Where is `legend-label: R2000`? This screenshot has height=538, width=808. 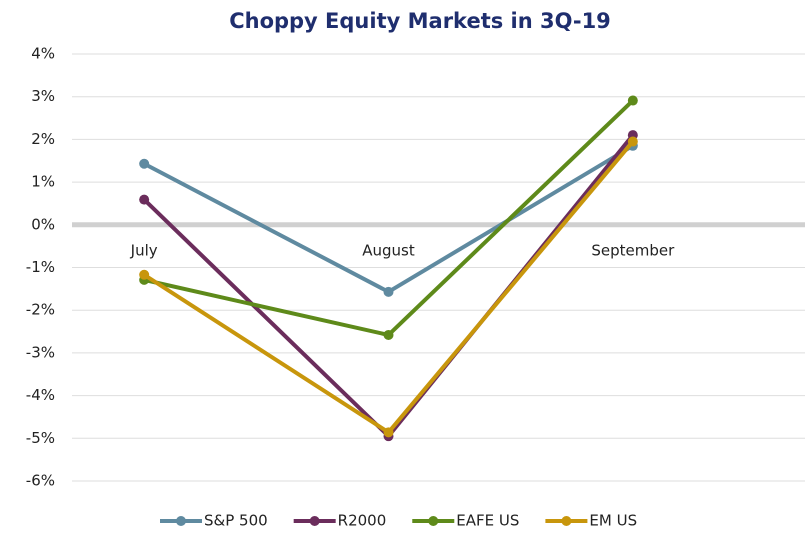
legend-label: R2000 is located at coordinates (362, 521).